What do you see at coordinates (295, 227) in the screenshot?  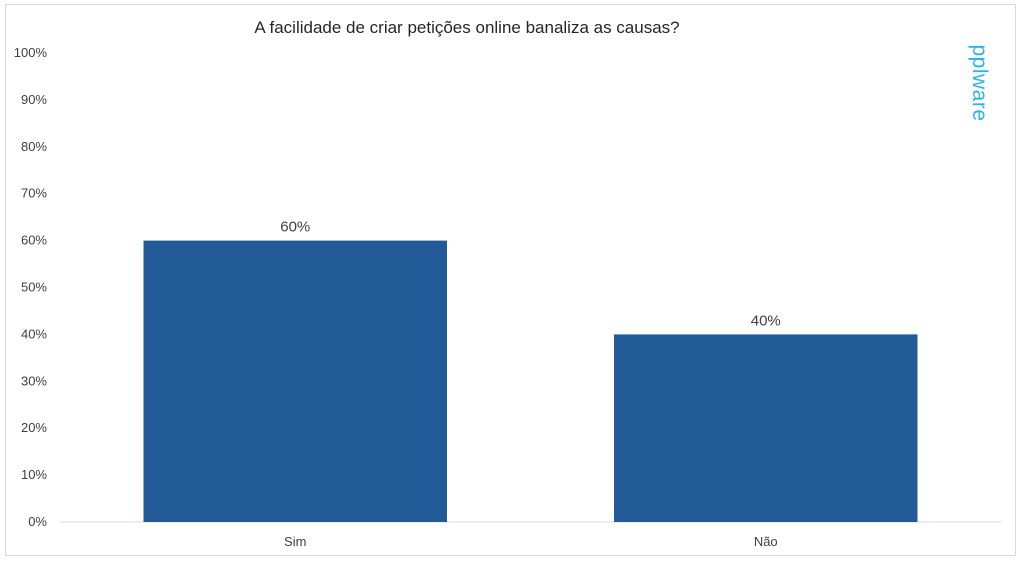 I see `data-label: 60%` at bounding box center [295, 227].